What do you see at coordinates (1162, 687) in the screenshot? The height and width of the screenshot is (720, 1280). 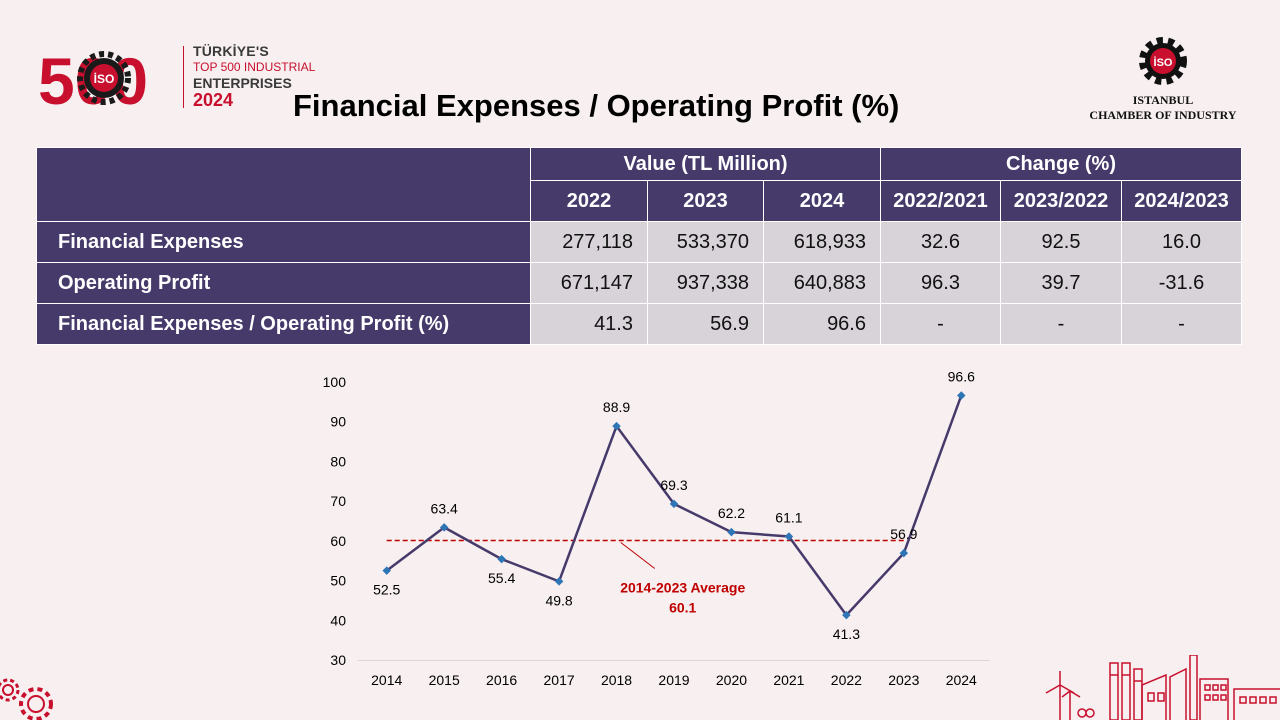 I see `factory-illustration-icon` at bounding box center [1162, 687].